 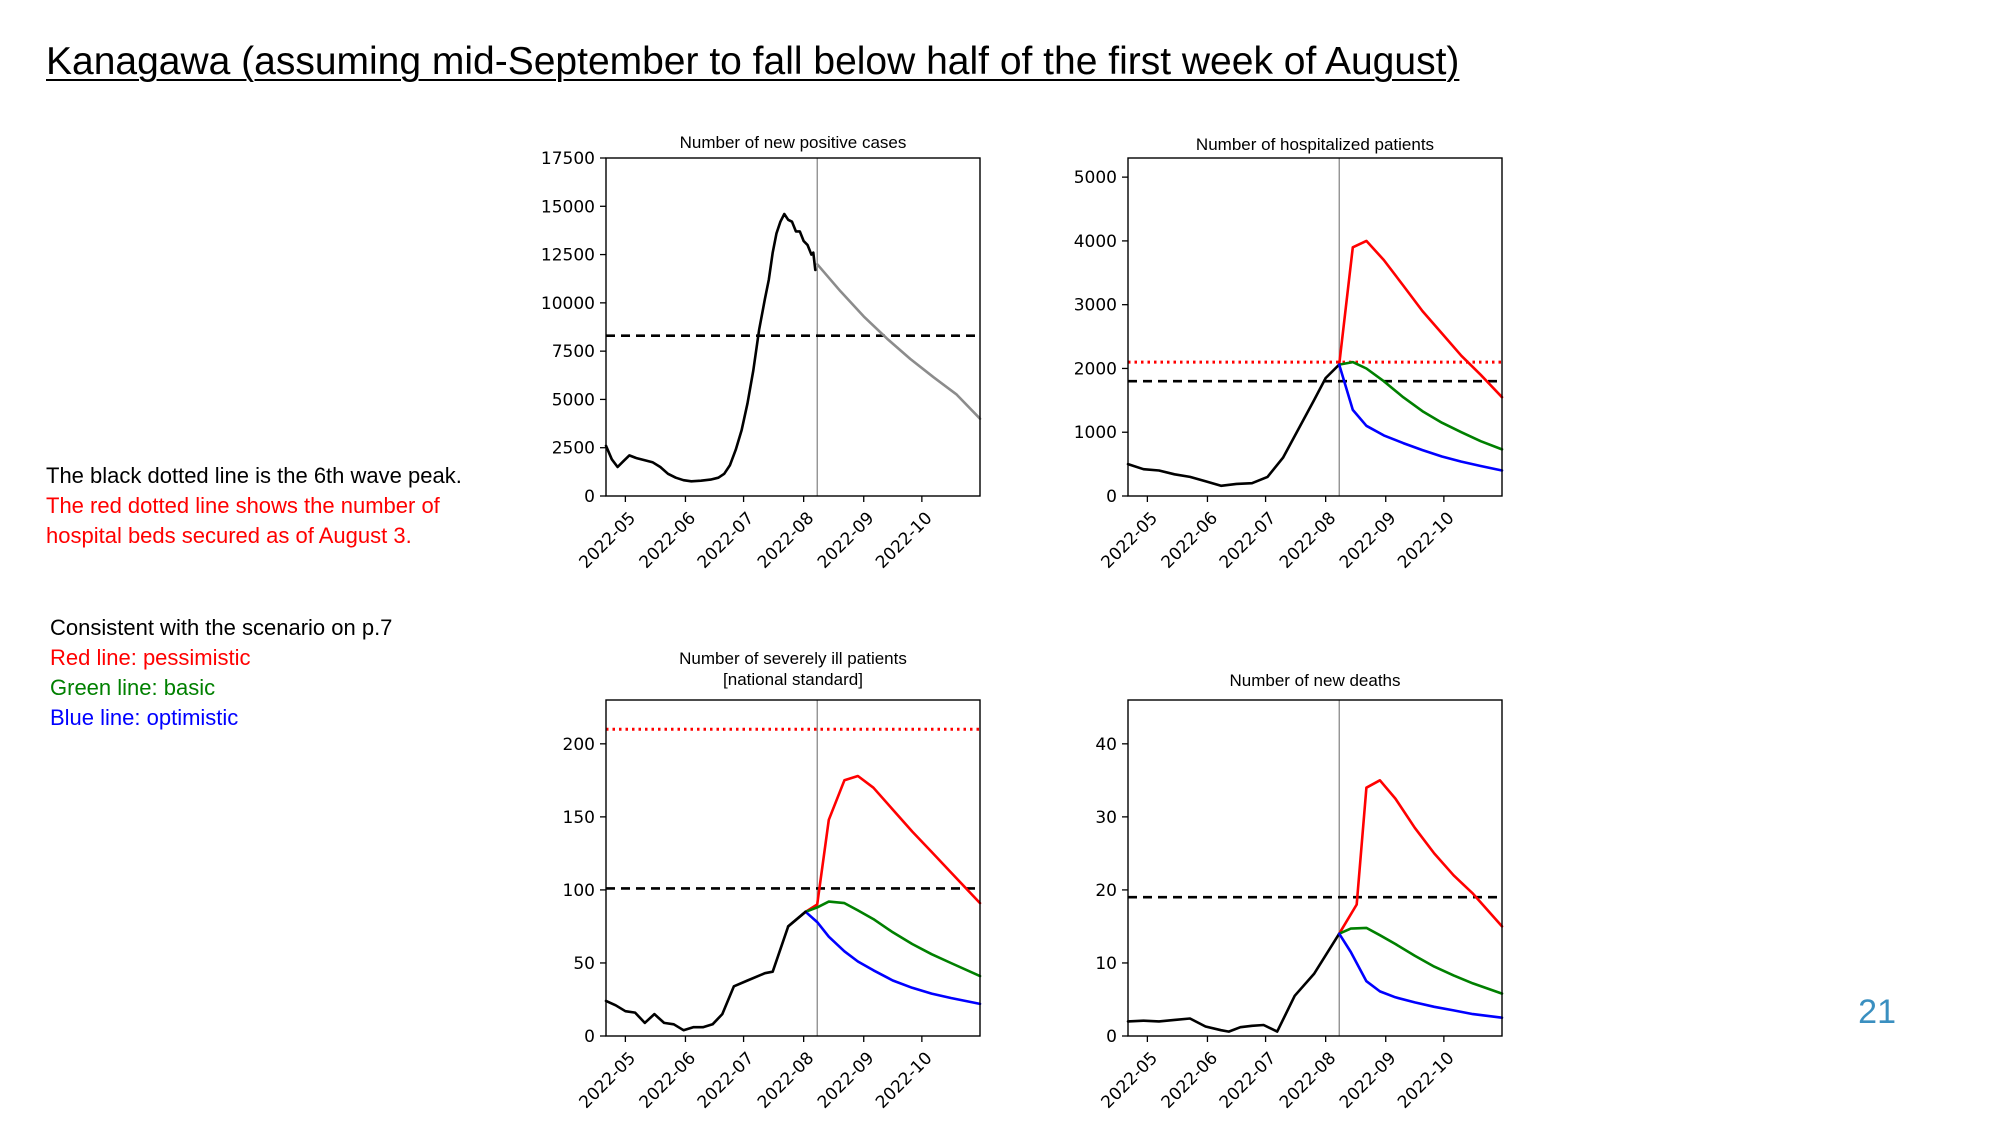 I want to click on chart-title: [national standard], so click(x=793, y=679).